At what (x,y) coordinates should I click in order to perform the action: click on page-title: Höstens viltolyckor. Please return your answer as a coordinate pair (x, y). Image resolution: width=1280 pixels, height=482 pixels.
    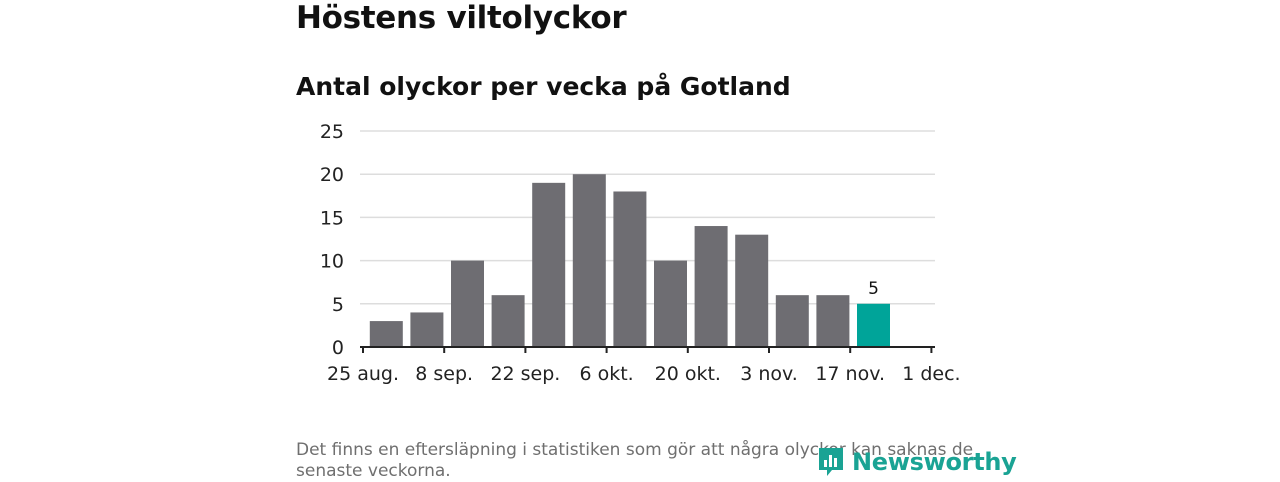
    Looking at the image, I should click on (461, 18).